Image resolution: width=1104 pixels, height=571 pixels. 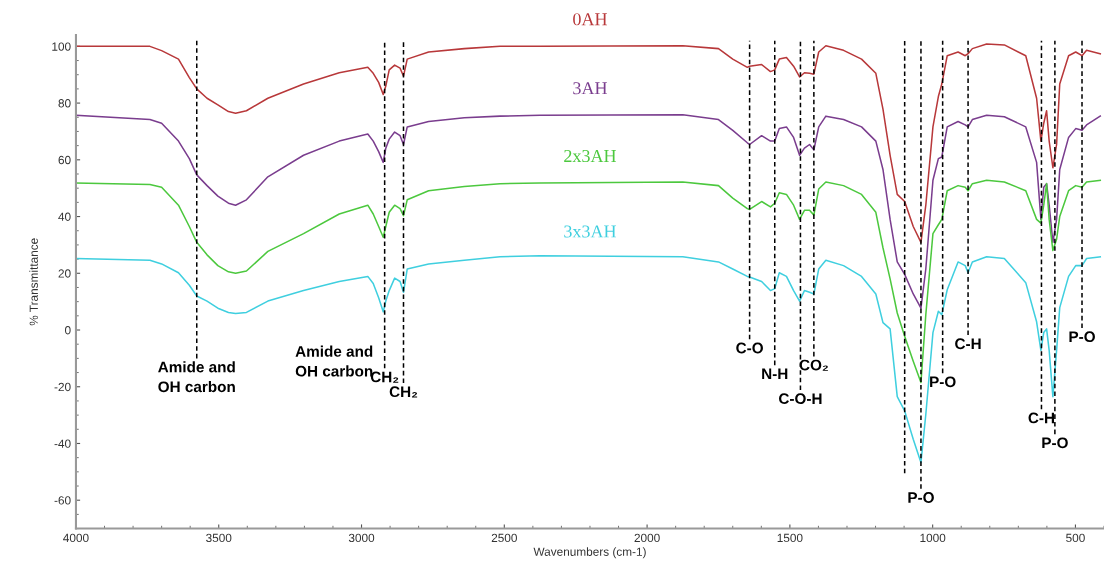 What do you see at coordinates (647, 538) in the screenshot?
I see `x-tick-label: 2000` at bounding box center [647, 538].